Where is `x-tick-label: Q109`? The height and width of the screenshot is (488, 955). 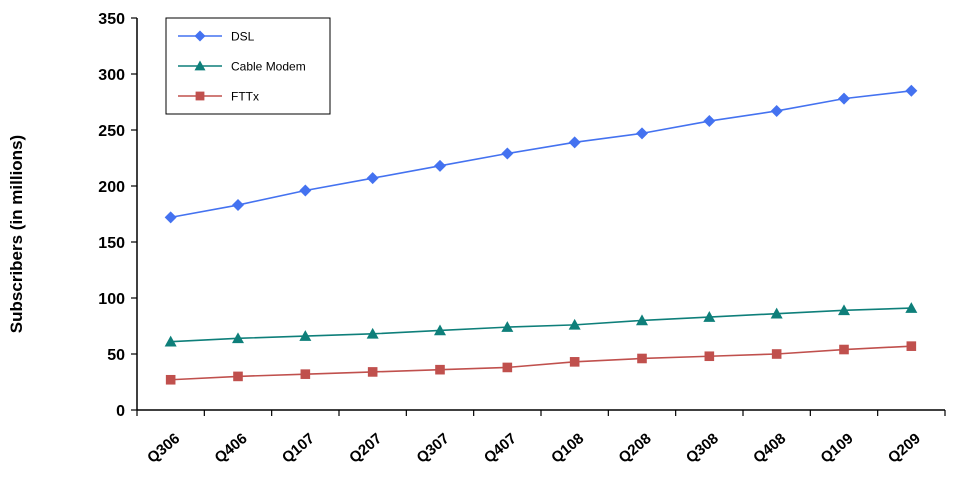
x-tick-label: Q109 is located at coordinates (837, 448).